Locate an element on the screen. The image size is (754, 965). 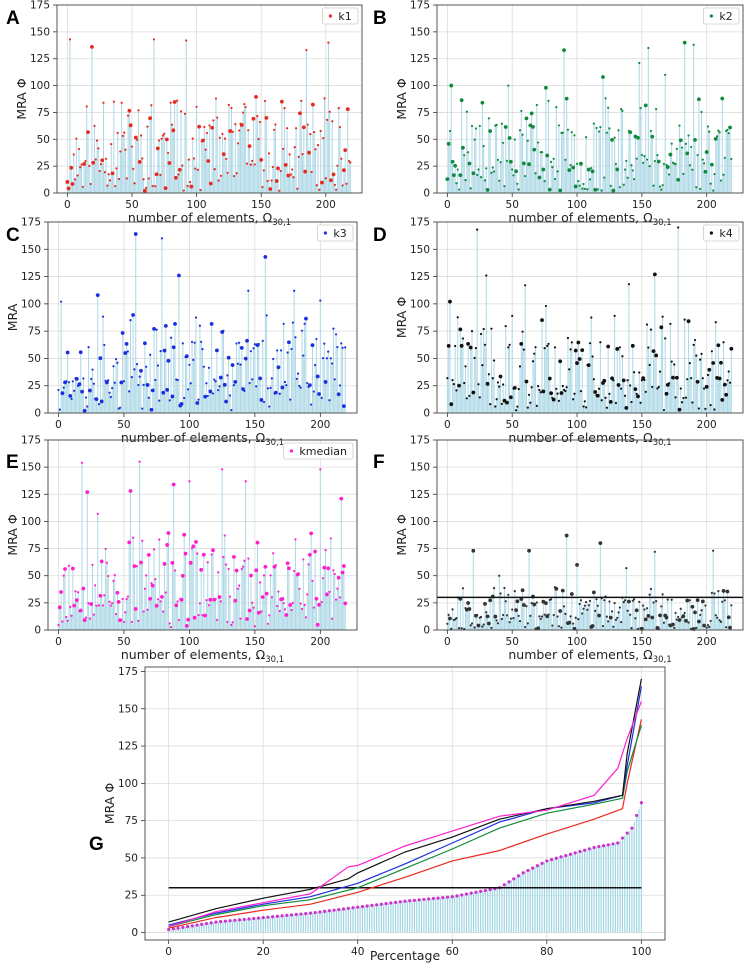
legend-label: k2 is located at coordinates (725, 16).